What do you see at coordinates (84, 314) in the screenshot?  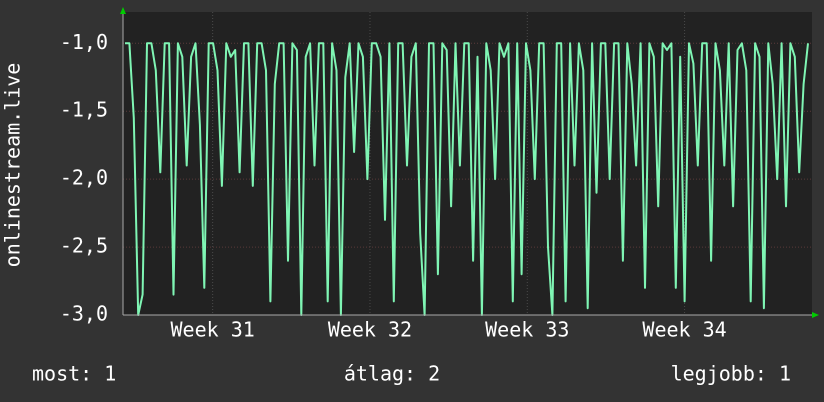 I see `y-tick-label: -3,0` at bounding box center [84, 314].